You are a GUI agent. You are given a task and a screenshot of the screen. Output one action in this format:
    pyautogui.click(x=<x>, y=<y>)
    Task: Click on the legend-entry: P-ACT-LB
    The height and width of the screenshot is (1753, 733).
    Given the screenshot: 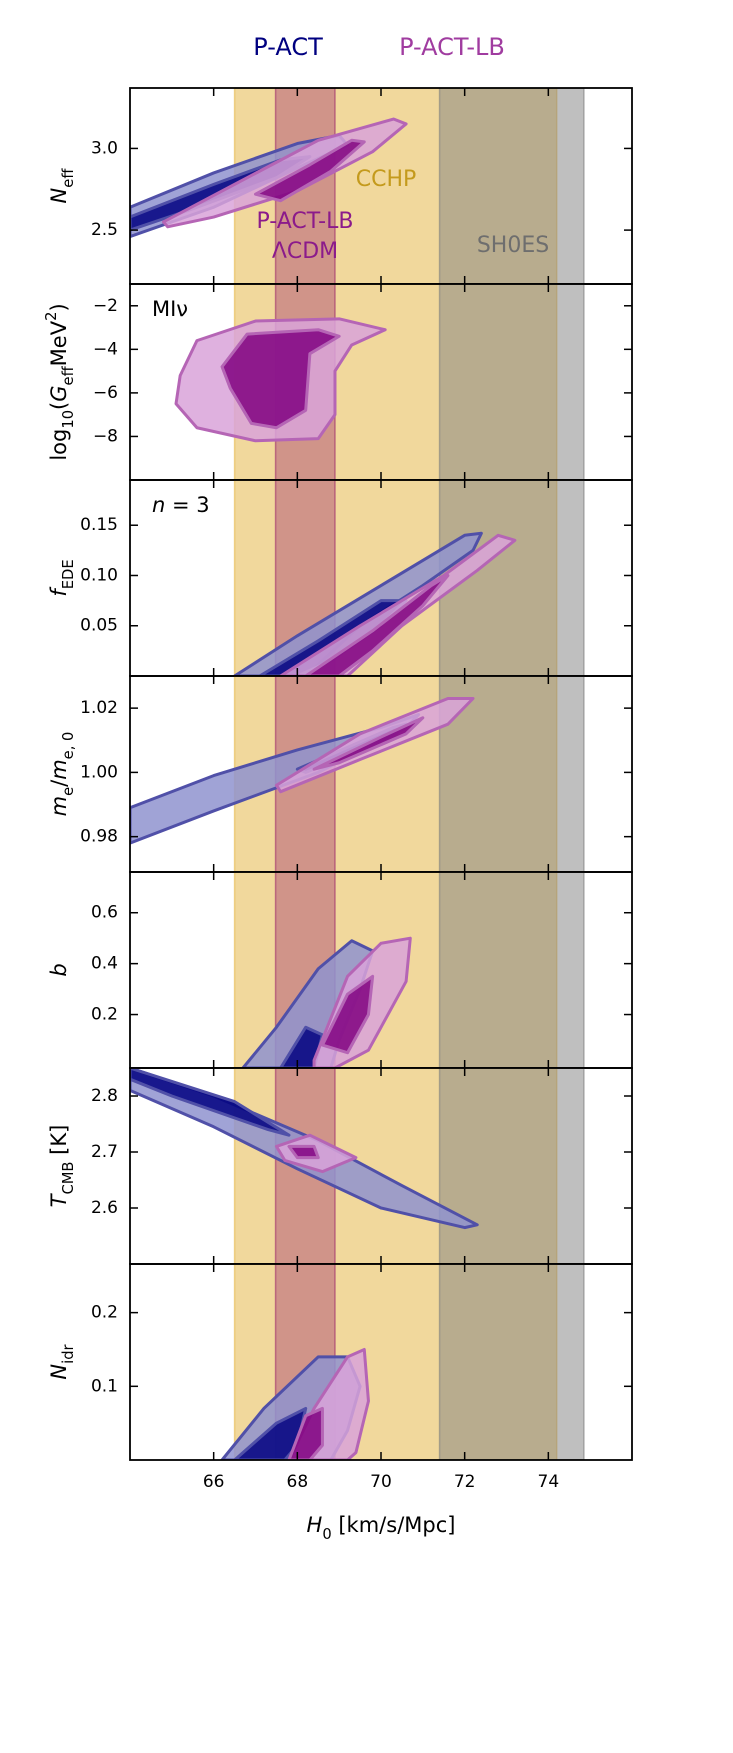 What is the action you would take?
    pyautogui.click(x=452, y=47)
    